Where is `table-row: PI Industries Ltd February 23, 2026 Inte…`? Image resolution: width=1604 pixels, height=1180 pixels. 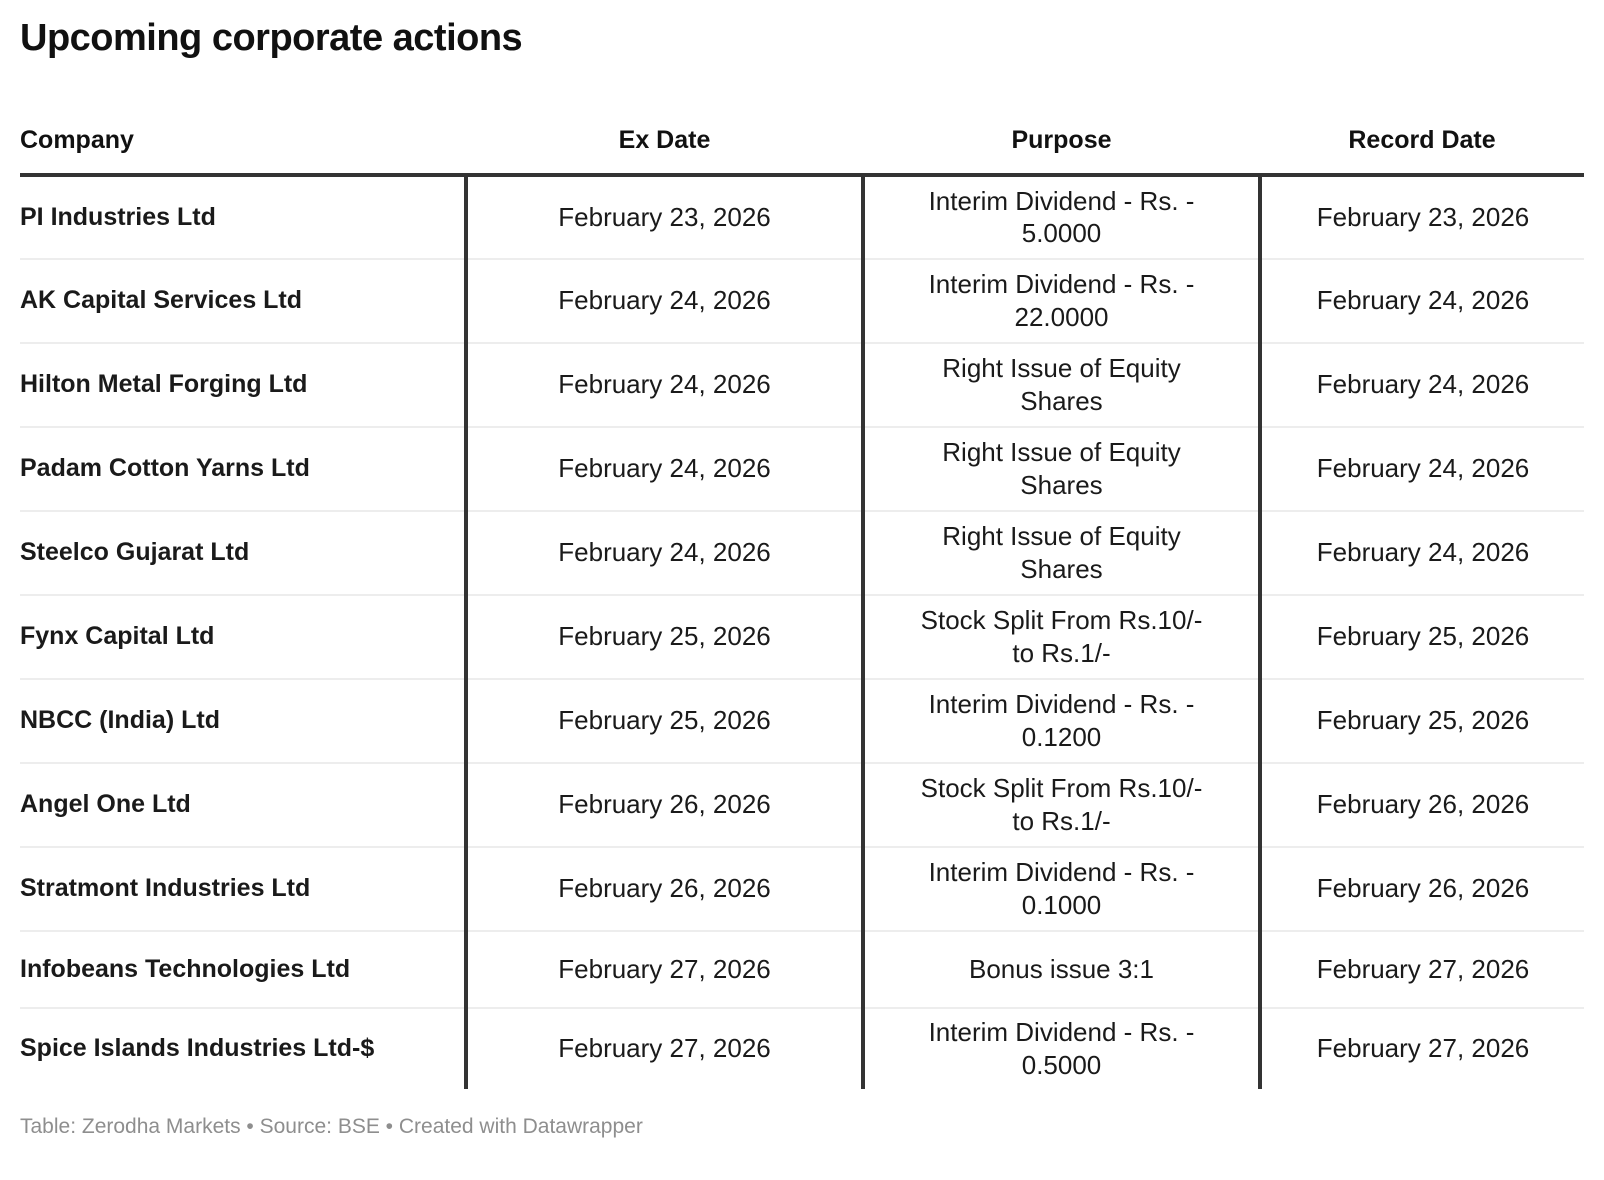 table-row: PI Industries Ltd February 23, 2026 Inte… is located at coordinates (802, 216).